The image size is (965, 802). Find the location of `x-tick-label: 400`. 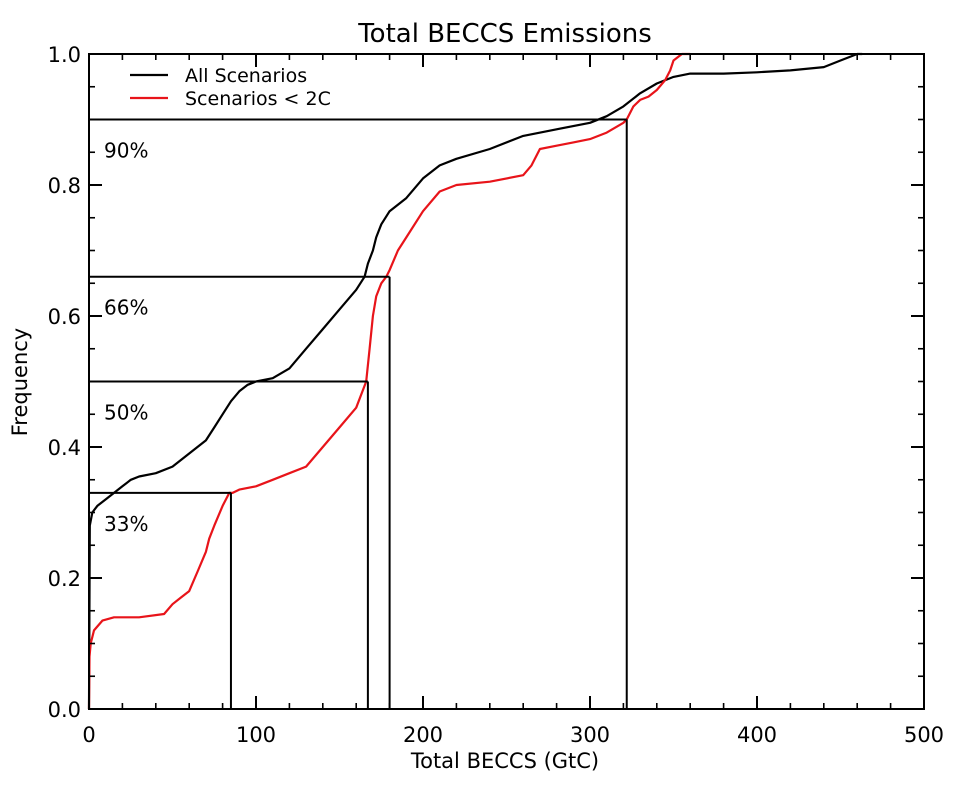

x-tick-label: 400 is located at coordinates (757, 735).